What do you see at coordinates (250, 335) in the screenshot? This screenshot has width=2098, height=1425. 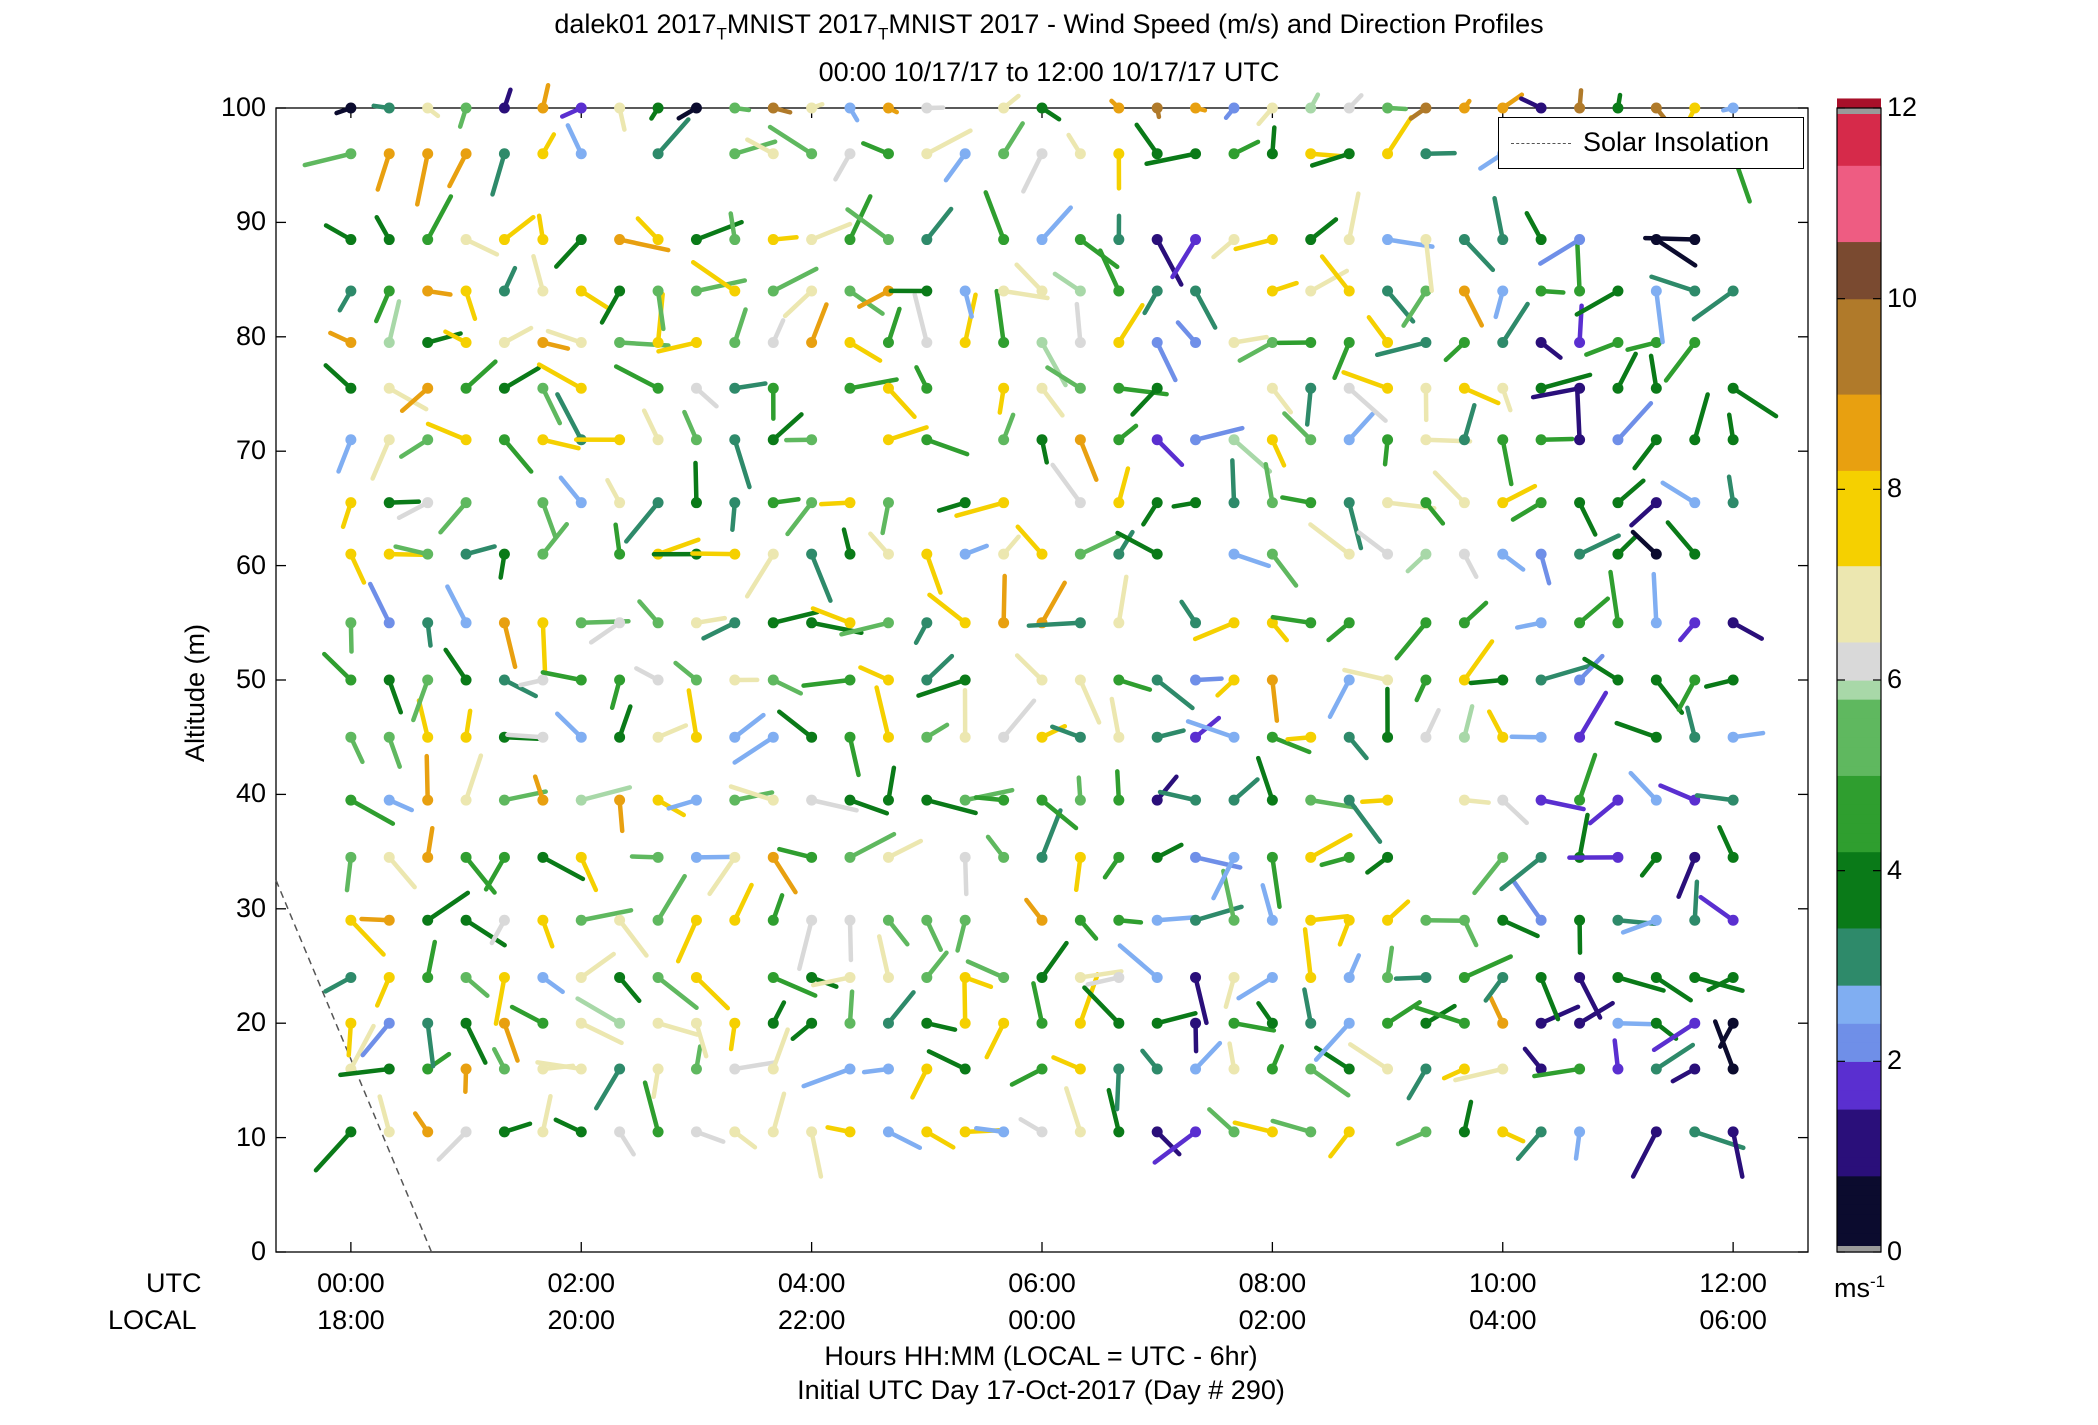 I see `y-tick-label: 80` at bounding box center [250, 335].